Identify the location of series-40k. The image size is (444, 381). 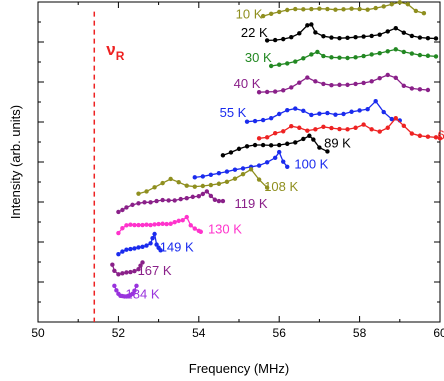
(343, 83).